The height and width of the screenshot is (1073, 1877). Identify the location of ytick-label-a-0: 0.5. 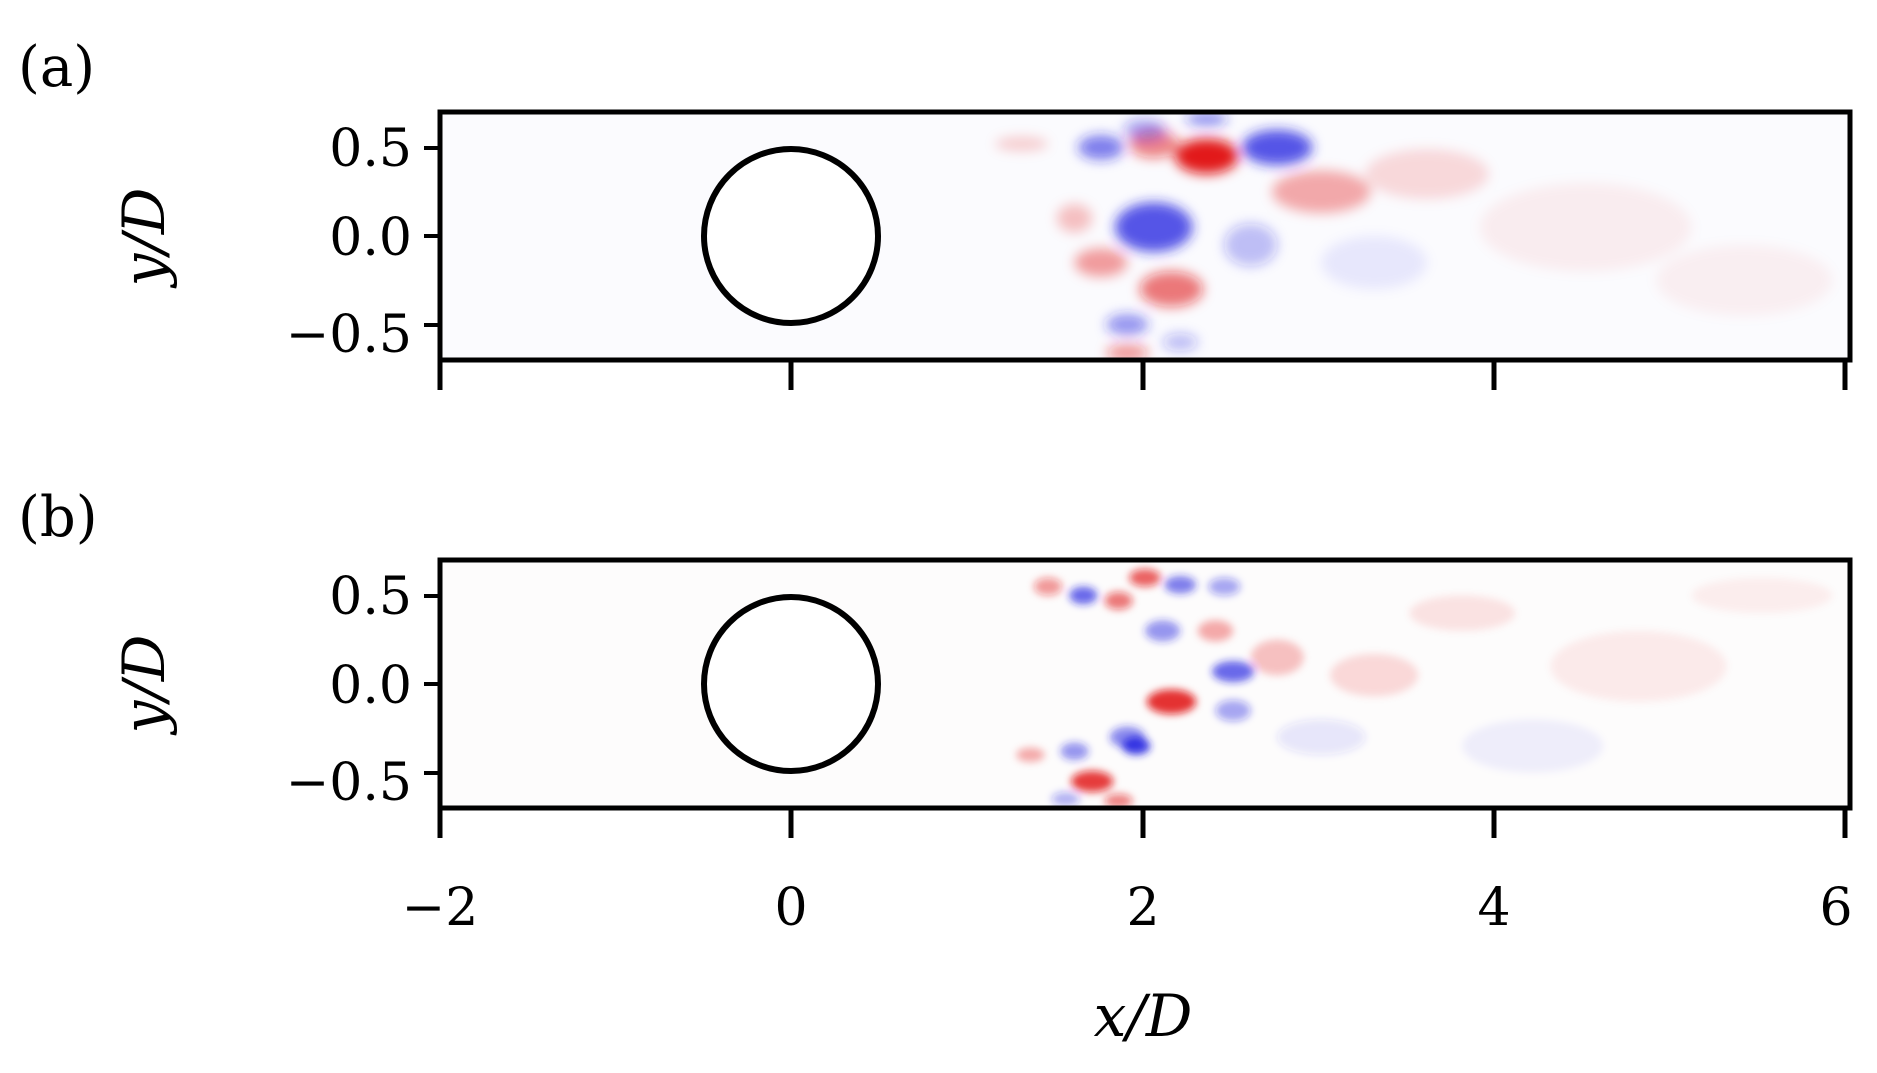
(370, 149).